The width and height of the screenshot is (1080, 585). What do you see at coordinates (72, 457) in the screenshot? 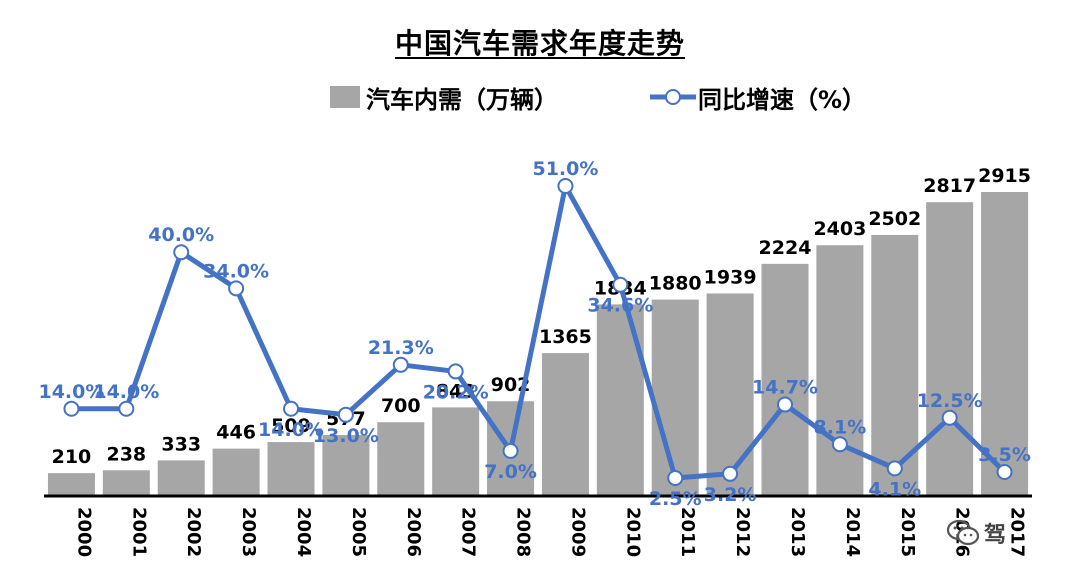
I see `bar-value-label: 210` at bounding box center [72, 457].